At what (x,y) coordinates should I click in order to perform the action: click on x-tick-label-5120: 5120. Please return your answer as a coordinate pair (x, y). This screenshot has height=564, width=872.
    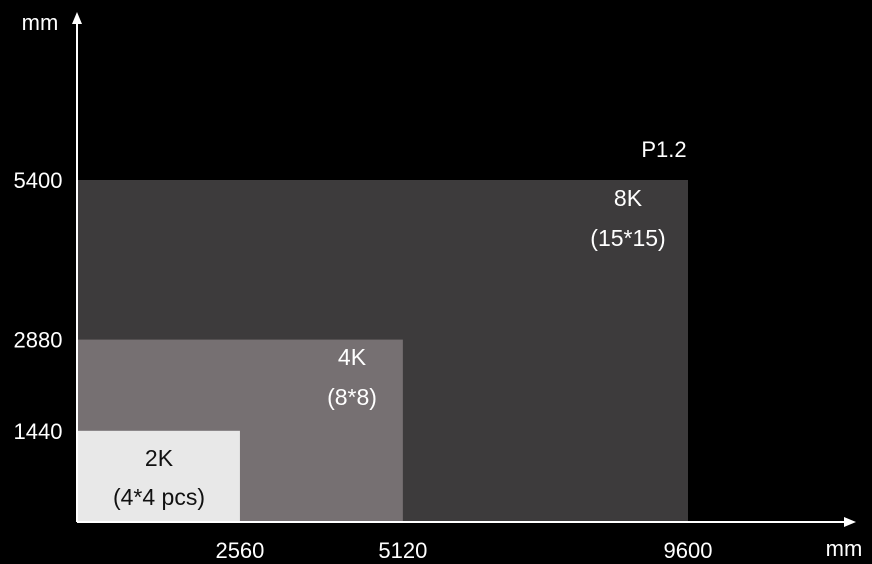
    Looking at the image, I should click on (402, 550).